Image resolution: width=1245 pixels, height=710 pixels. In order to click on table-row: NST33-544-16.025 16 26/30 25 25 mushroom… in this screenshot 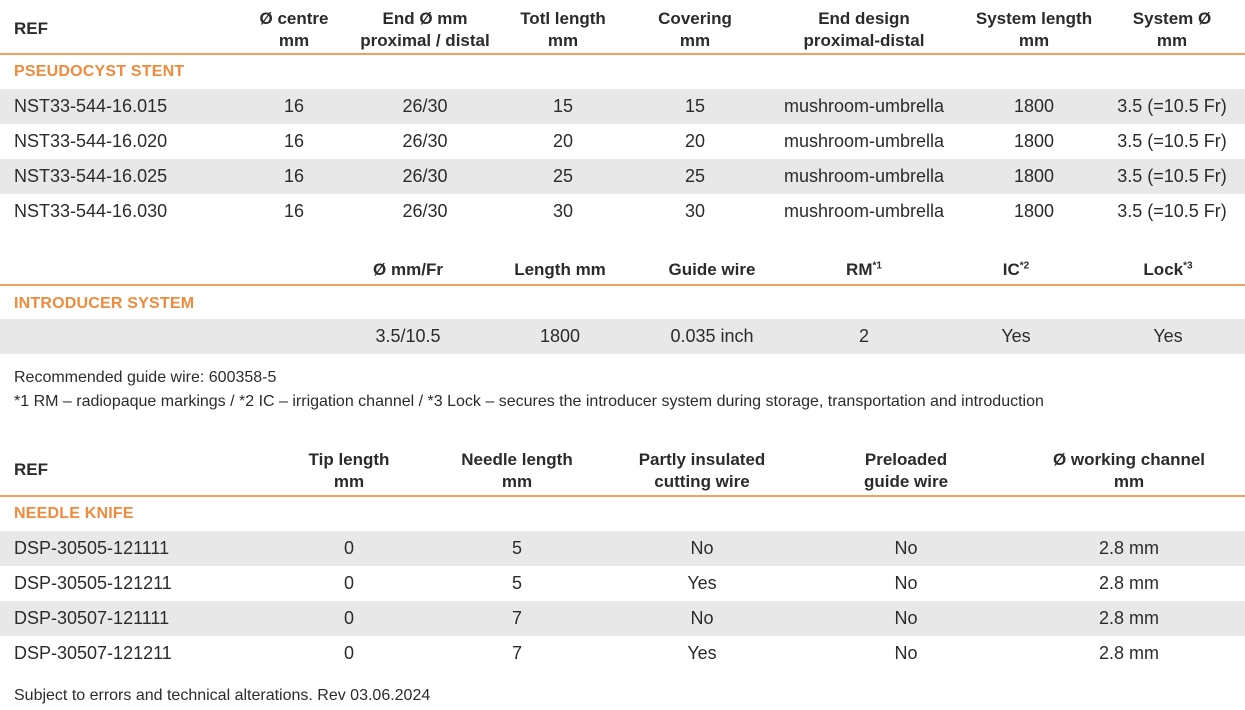, I will do `click(622, 176)`.